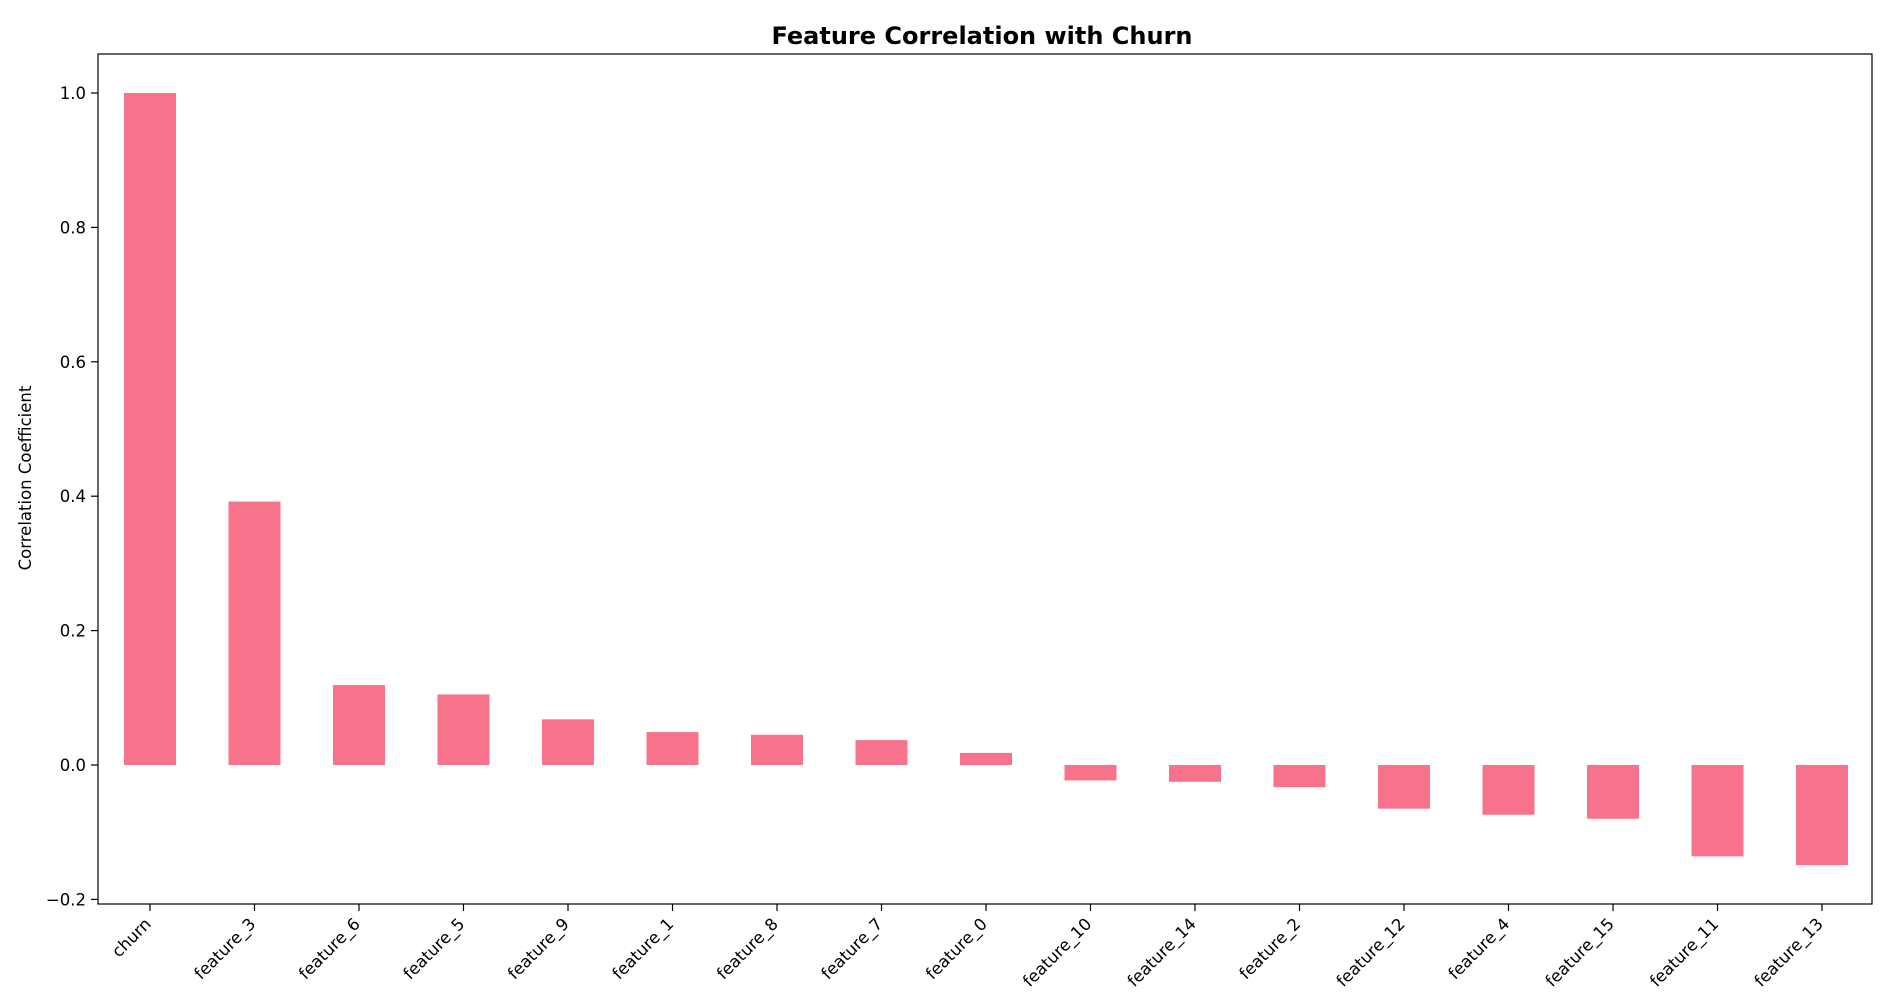 This screenshot has width=1894, height=1008. Describe the element at coordinates (150, 429) in the screenshot. I see `bar-churn` at that location.